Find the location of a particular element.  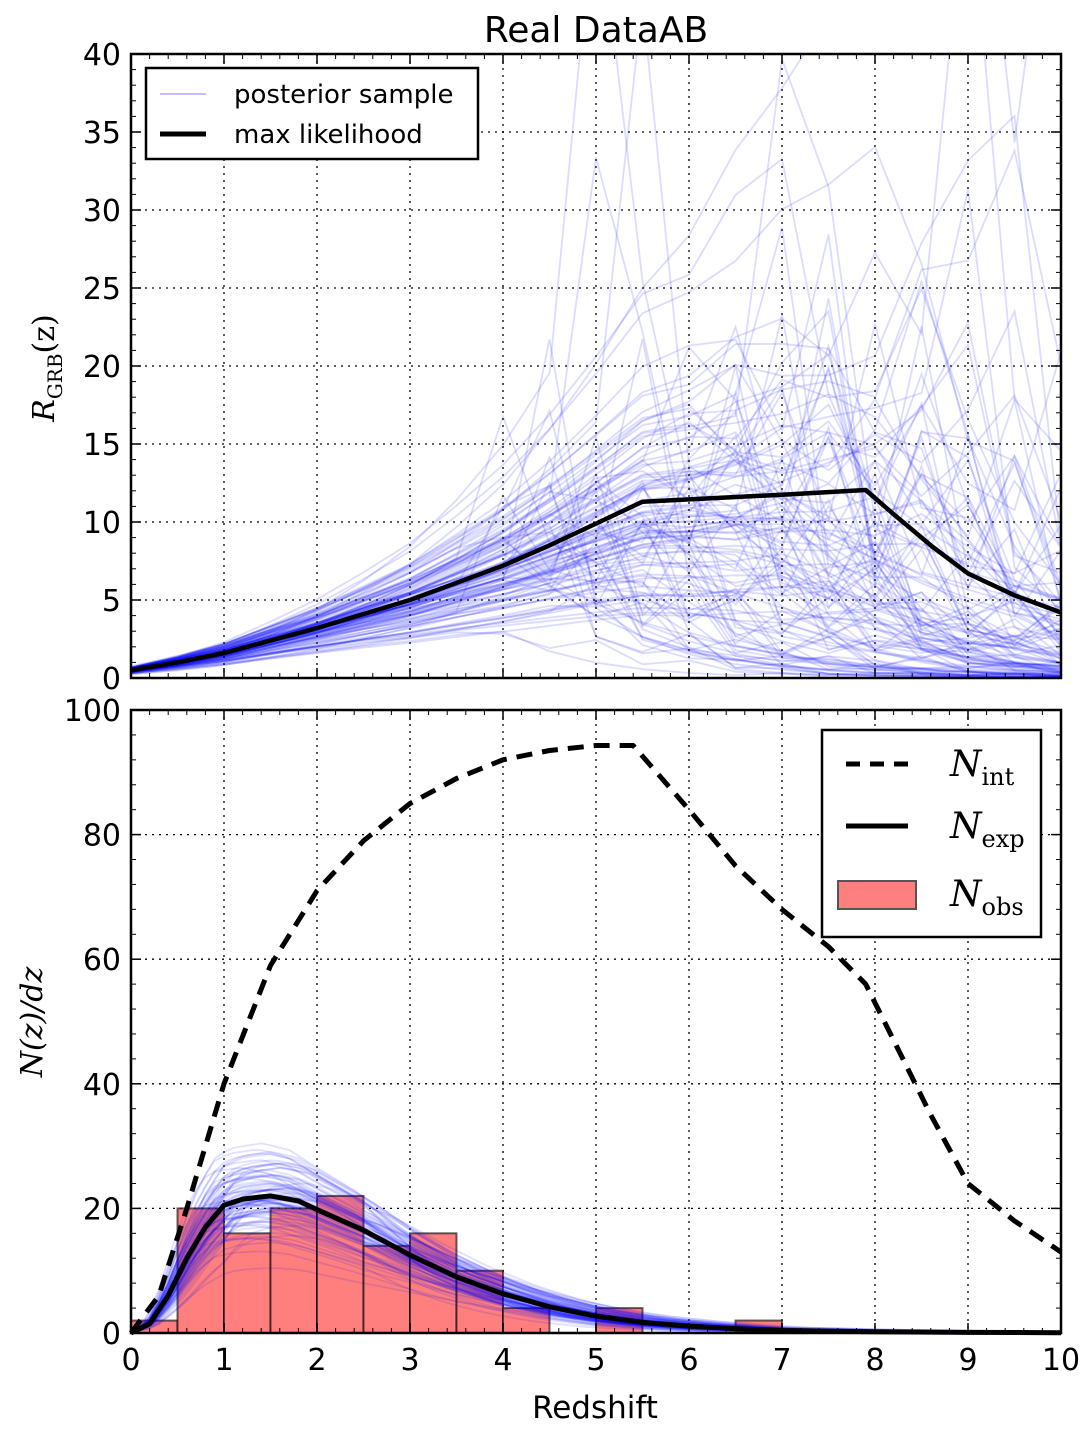

bottom-legend-obs-label: Nobs is located at coordinates (986, 897).